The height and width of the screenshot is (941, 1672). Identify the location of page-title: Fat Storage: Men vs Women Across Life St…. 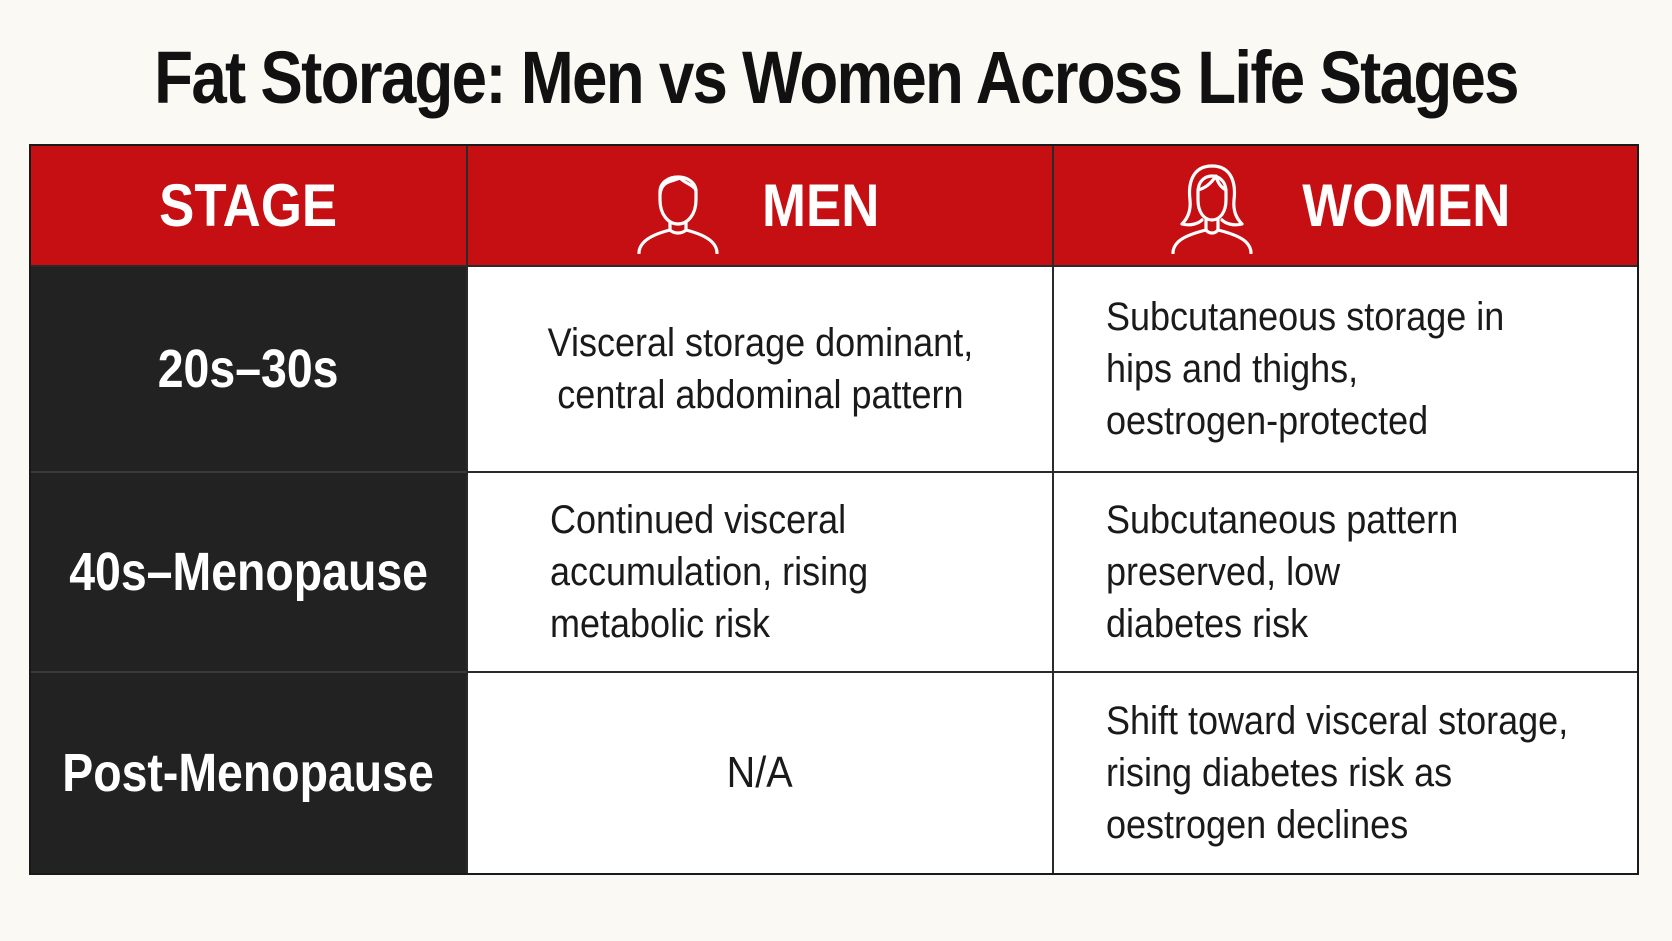
(836, 77).